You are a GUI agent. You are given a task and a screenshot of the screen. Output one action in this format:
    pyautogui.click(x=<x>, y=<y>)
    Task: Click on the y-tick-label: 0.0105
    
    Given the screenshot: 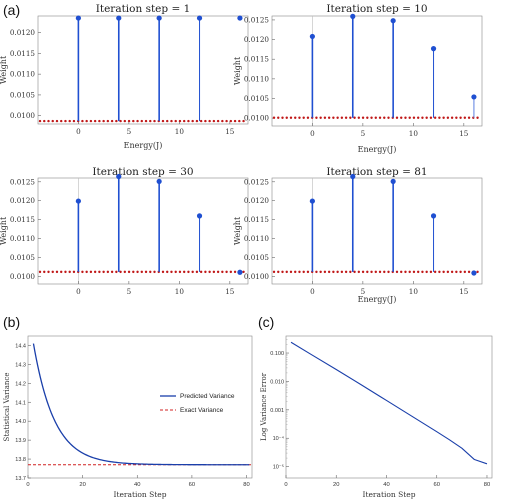 What is the action you would take?
    pyautogui.click(x=23, y=257)
    